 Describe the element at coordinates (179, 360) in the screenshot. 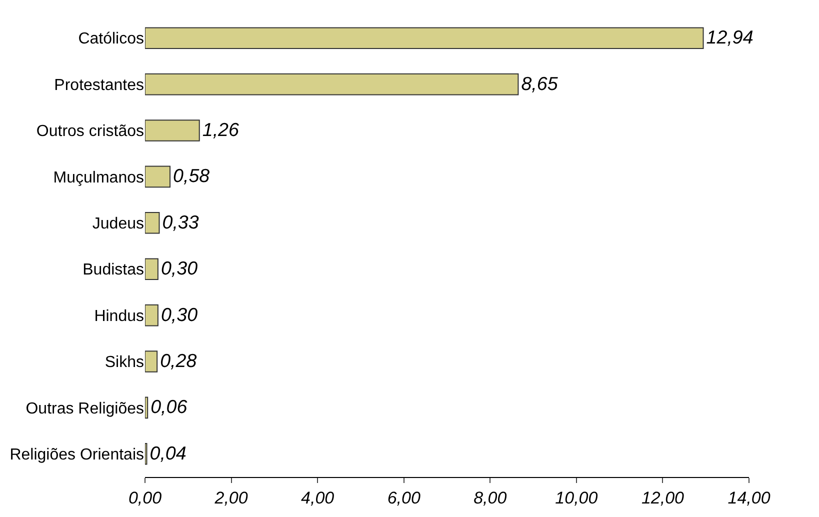

I see `data-label: 0,28` at that location.